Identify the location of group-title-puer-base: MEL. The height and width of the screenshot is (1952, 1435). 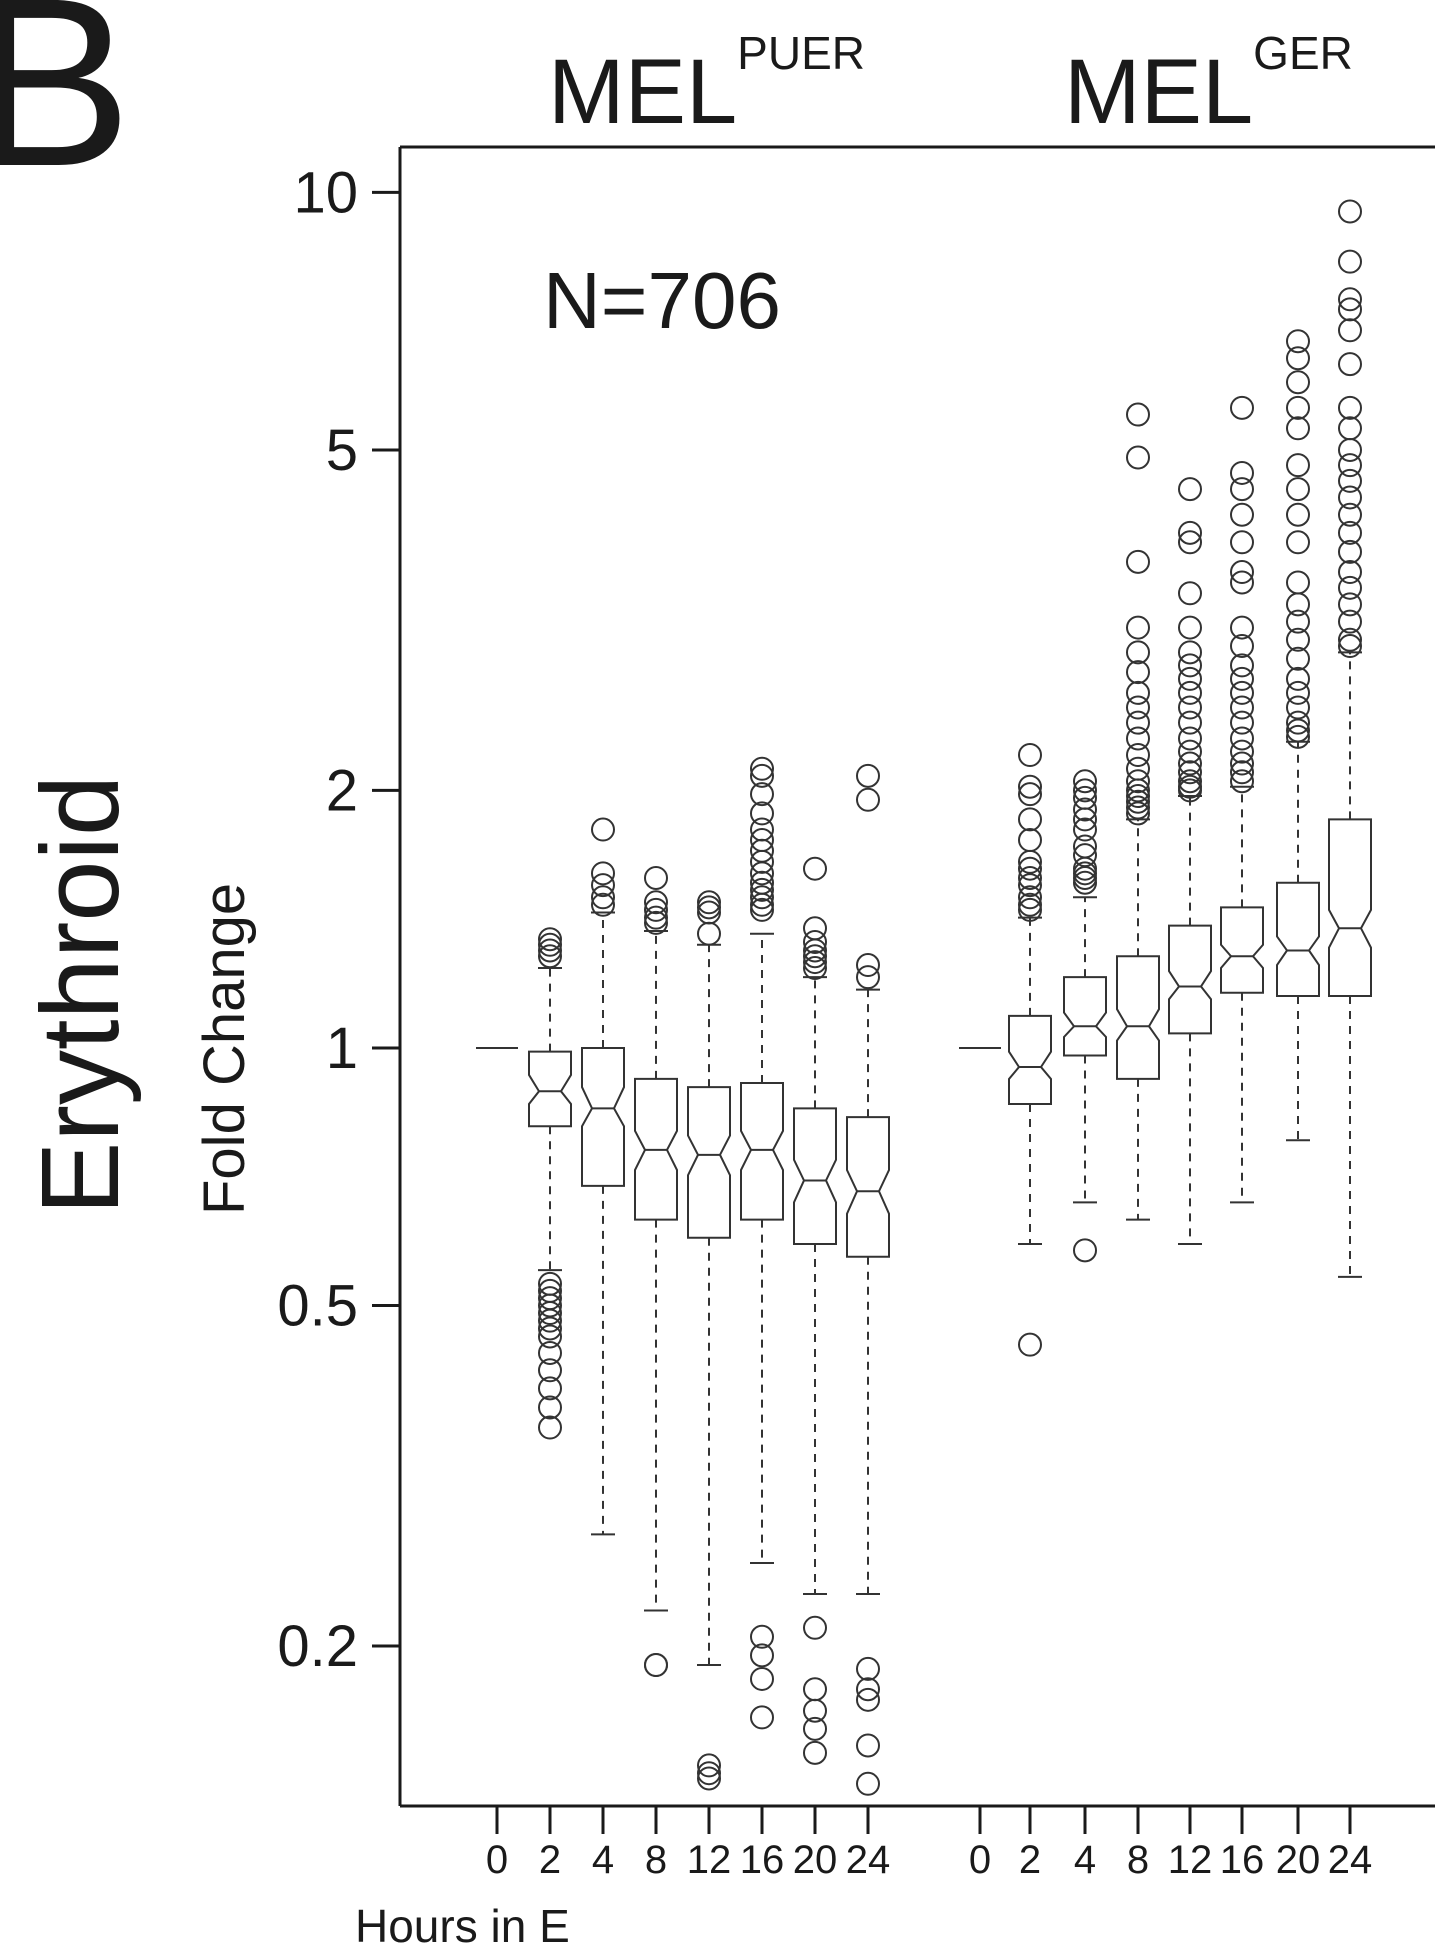
(642, 92).